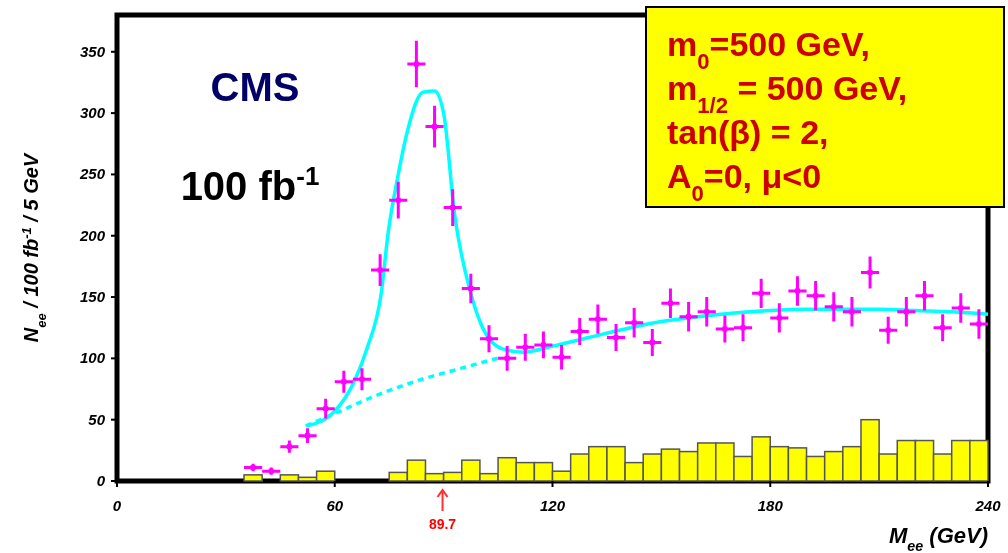  Describe the element at coordinates (552, 505) in the screenshot. I see `x-tick-label: 120` at that location.